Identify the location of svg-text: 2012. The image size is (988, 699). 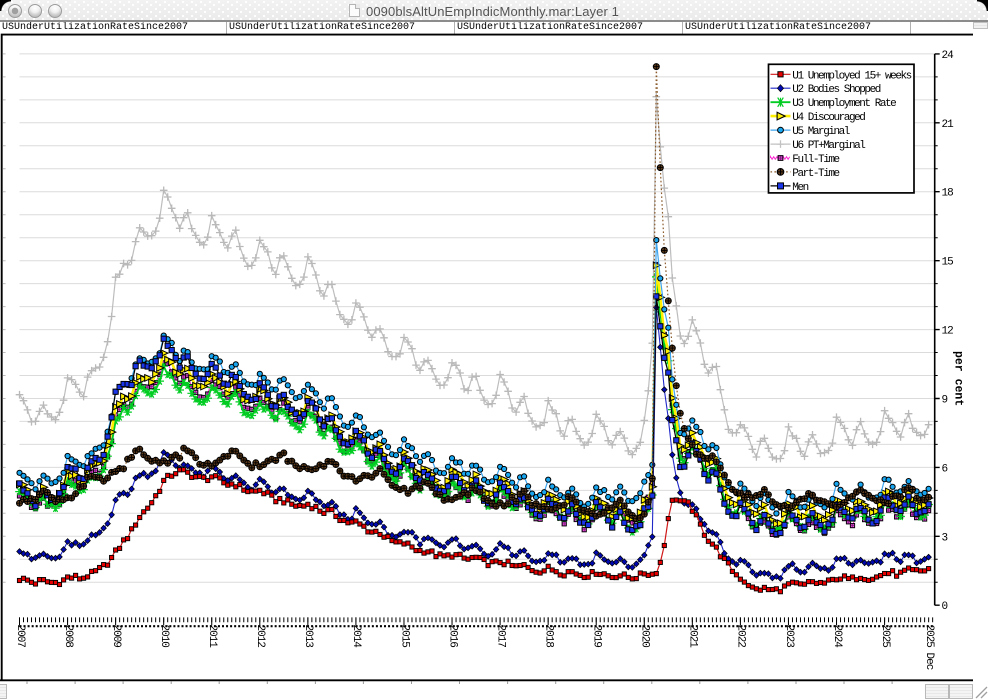
(260, 636).